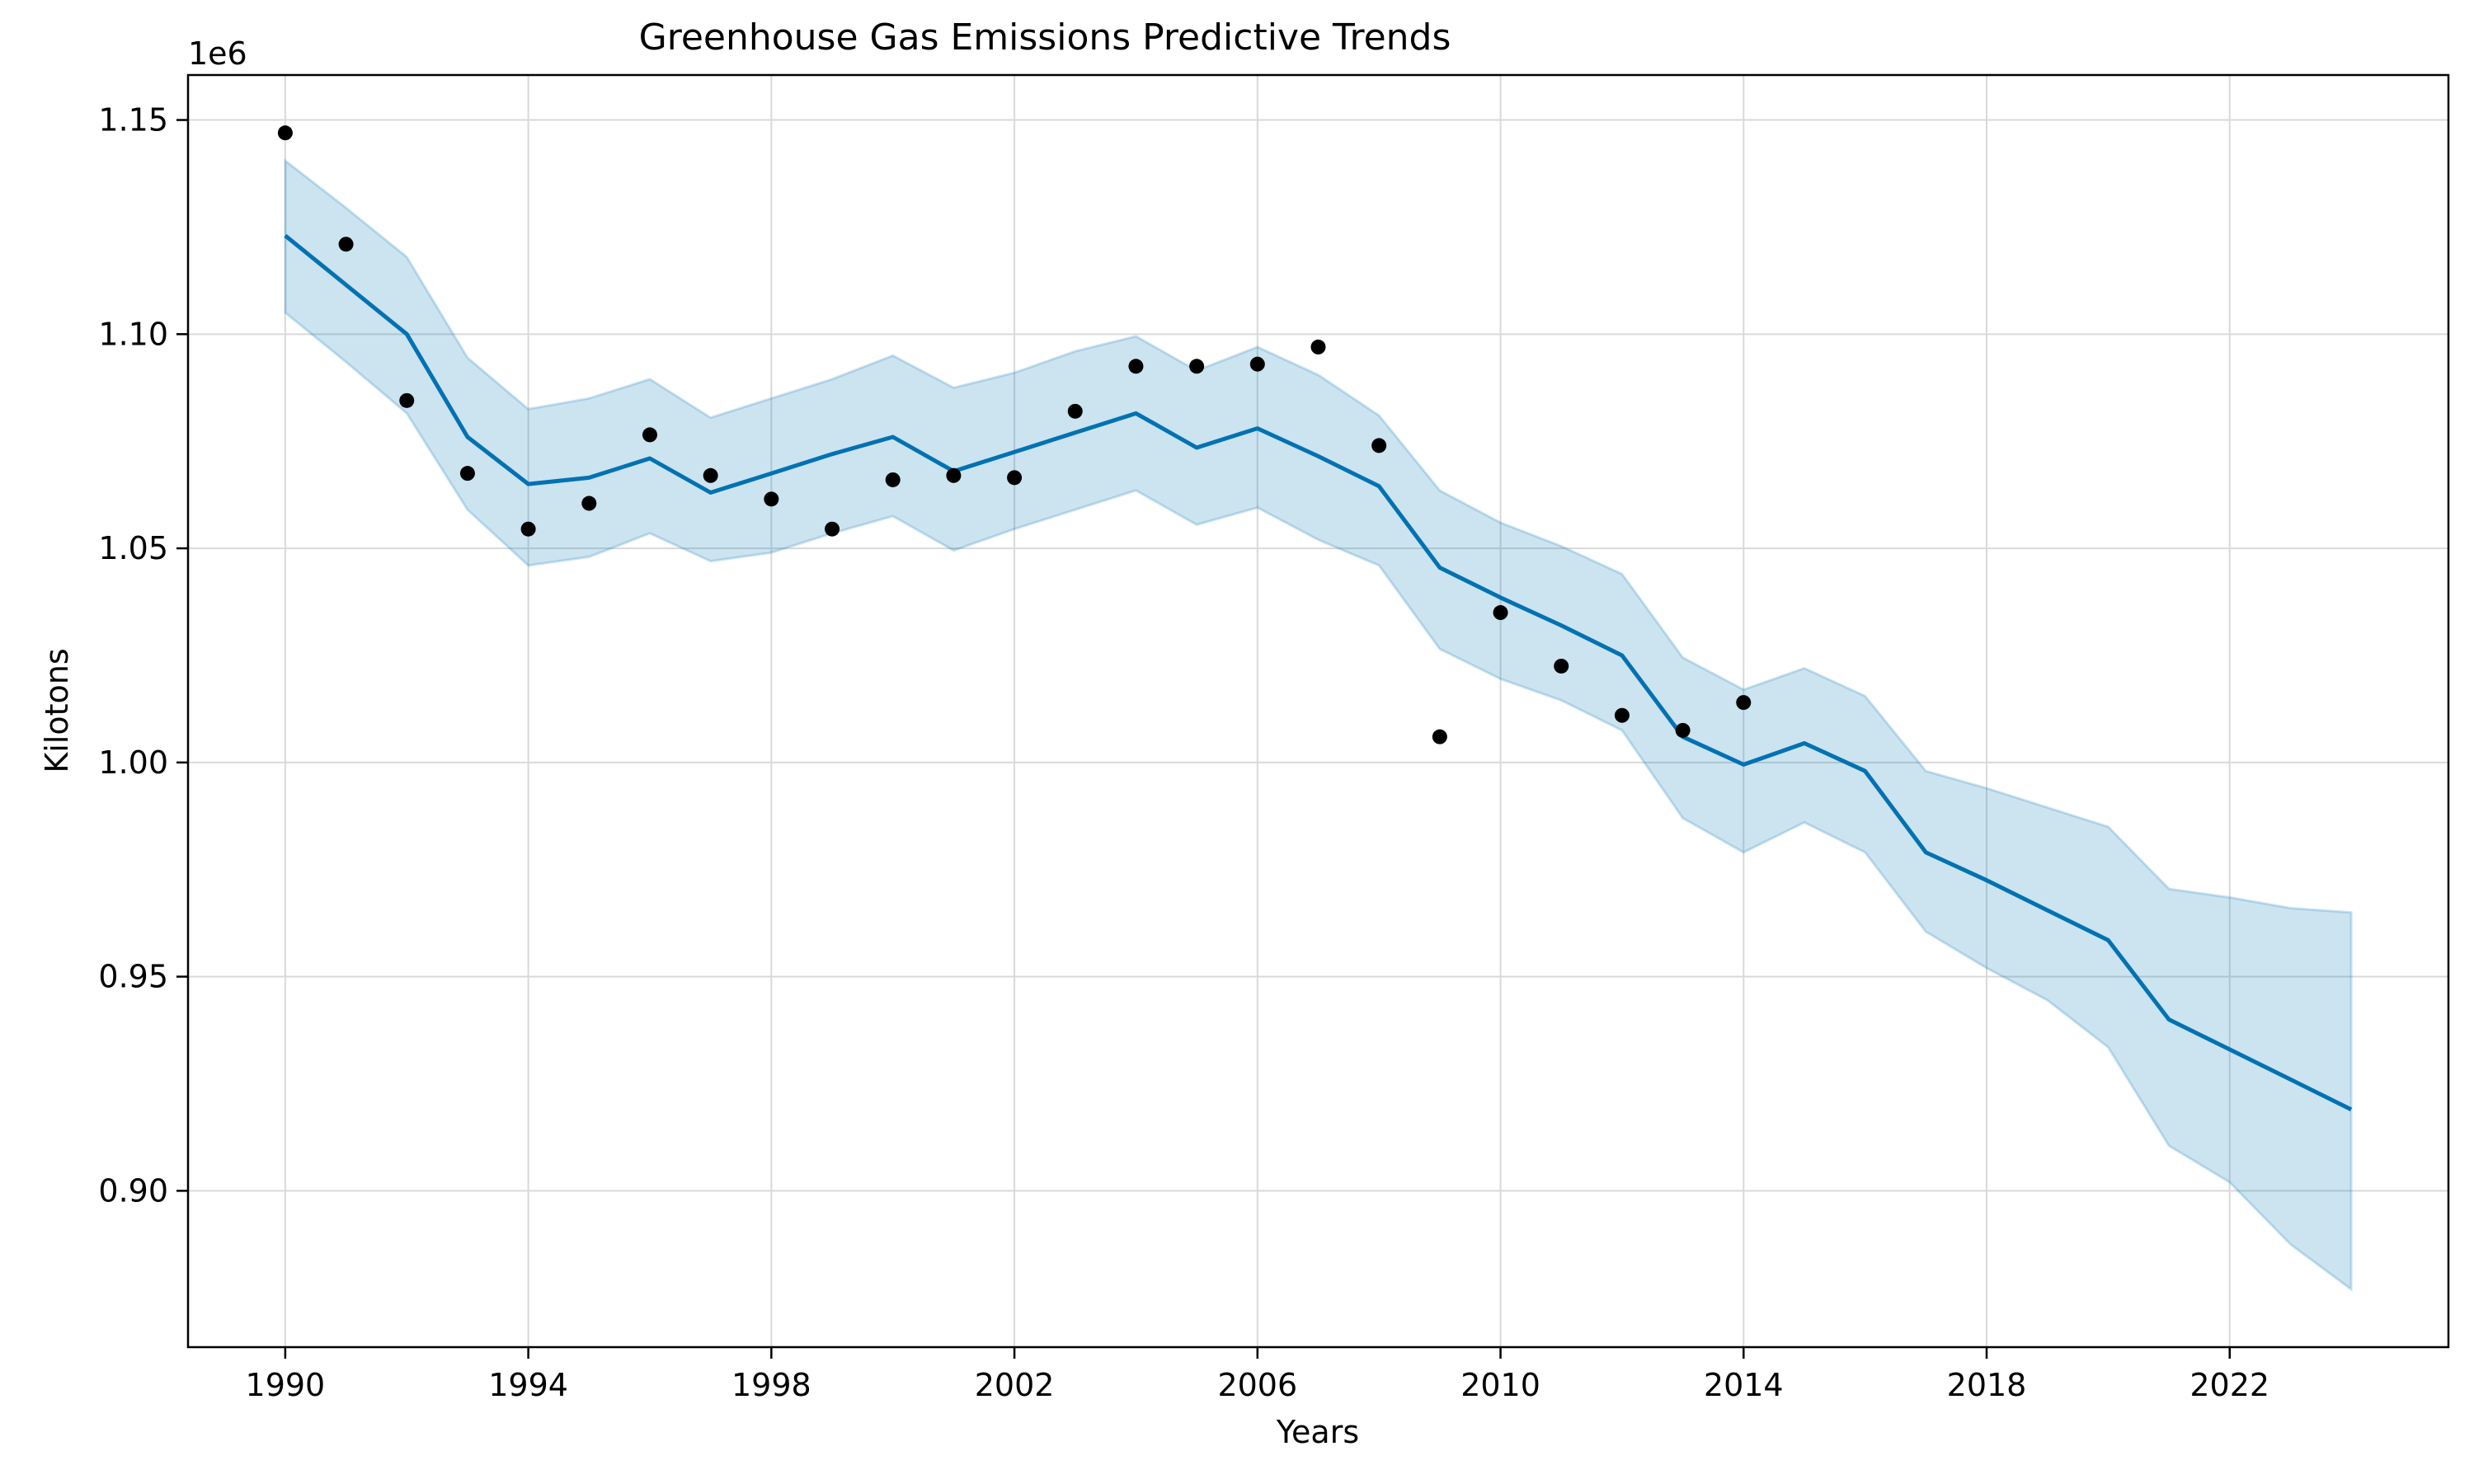 The width and height of the screenshot is (2474, 1484). Describe the element at coordinates (1015, 1385) in the screenshot. I see `x-tick-label: 2002` at that location.